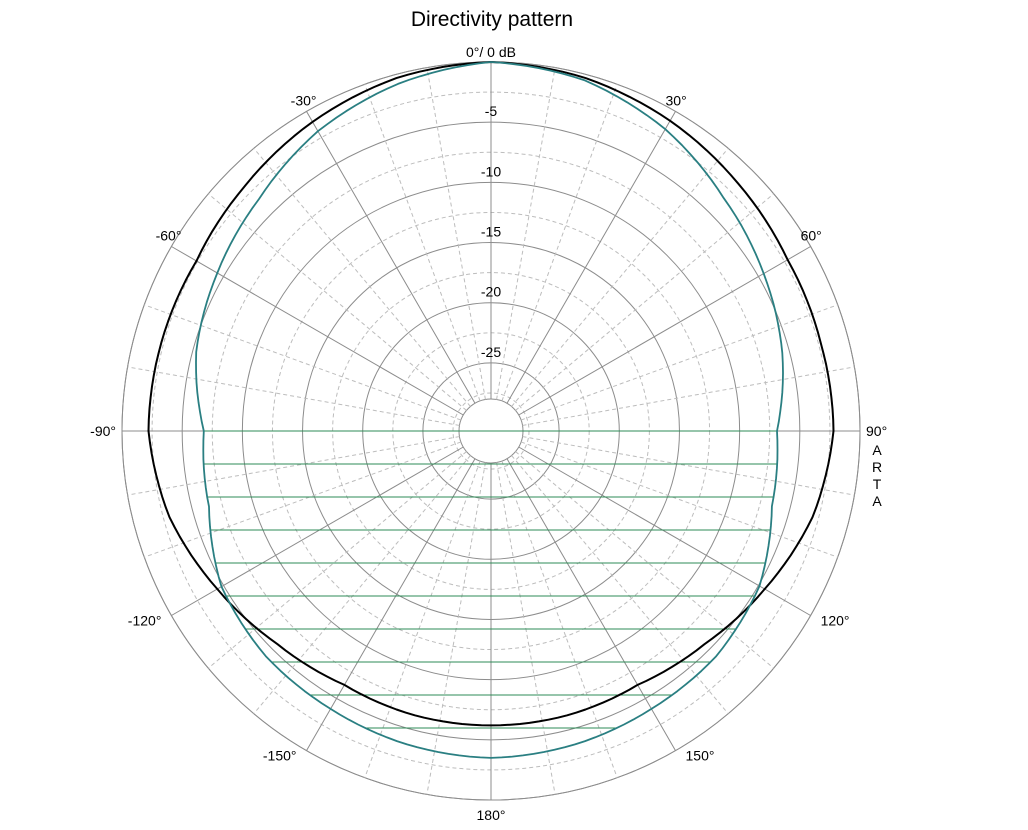 The height and width of the screenshot is (830, 1028). Describe the element at coordinates (700, 756) in the screenshot. I see `angle-tick-label: 150°` at that location.